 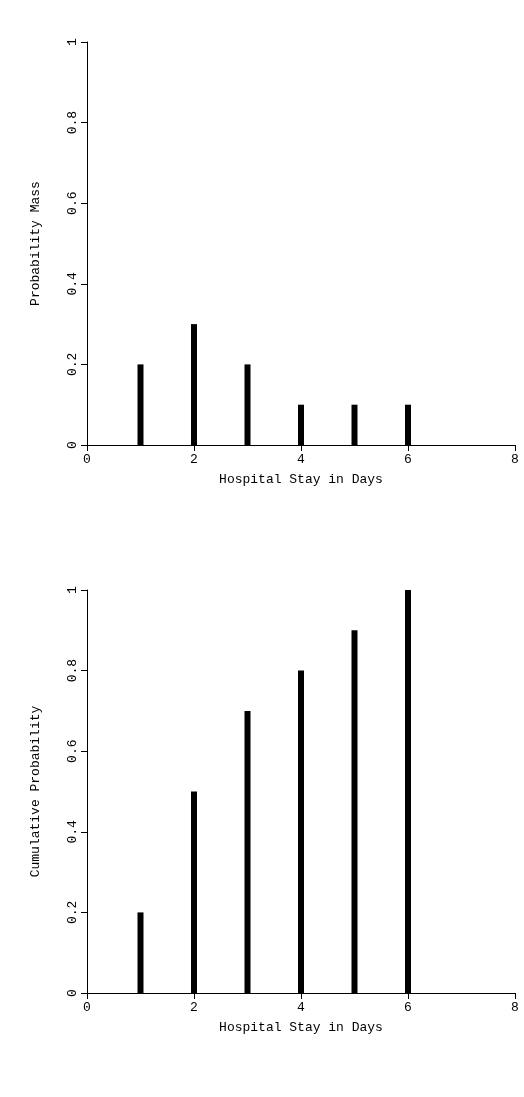 I want to click on y-axis-title: Probability Mass, so click(x=35, y=243).